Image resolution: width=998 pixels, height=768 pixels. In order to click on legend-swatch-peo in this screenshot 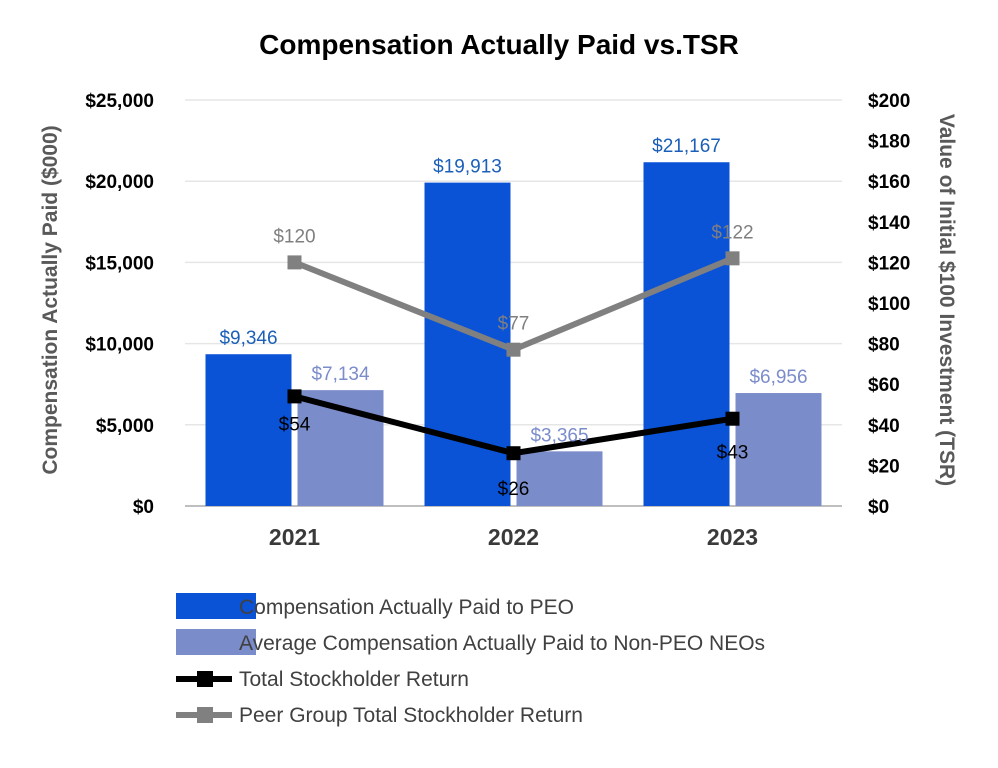, I will do `click(216, 606)`.